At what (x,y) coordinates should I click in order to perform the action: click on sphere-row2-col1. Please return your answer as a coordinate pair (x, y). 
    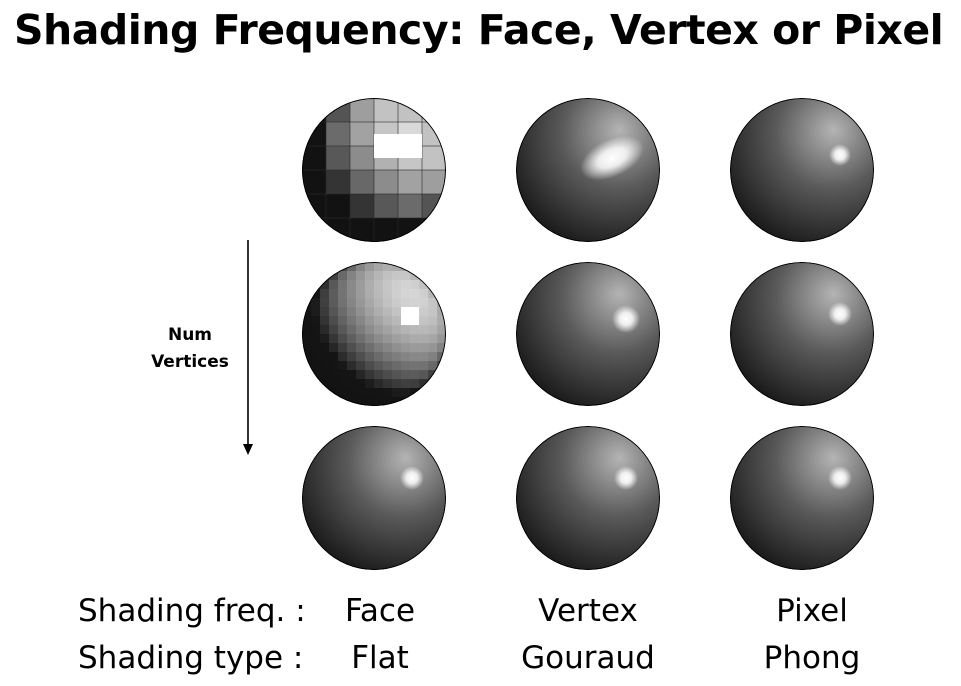
    Looking at the image, I should click on (374, 334).